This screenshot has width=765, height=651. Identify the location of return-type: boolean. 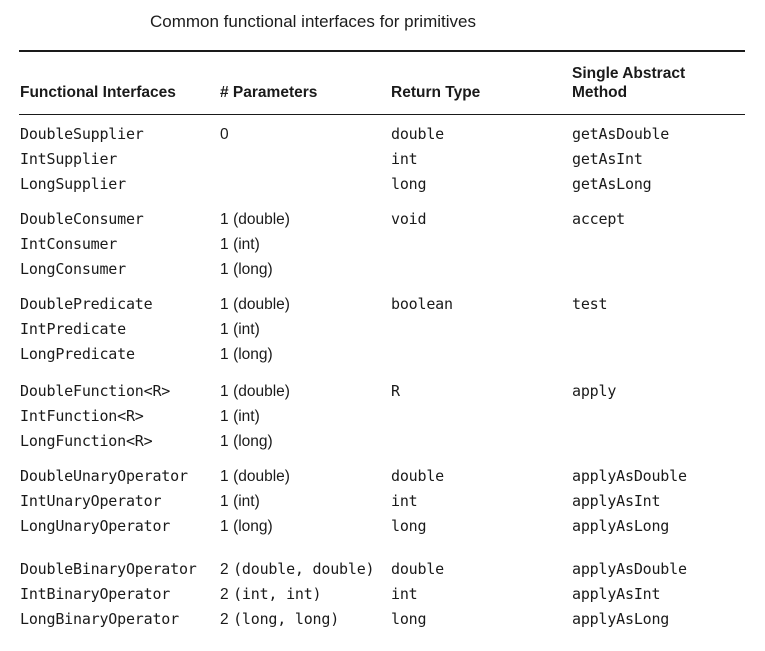
(422, 304).